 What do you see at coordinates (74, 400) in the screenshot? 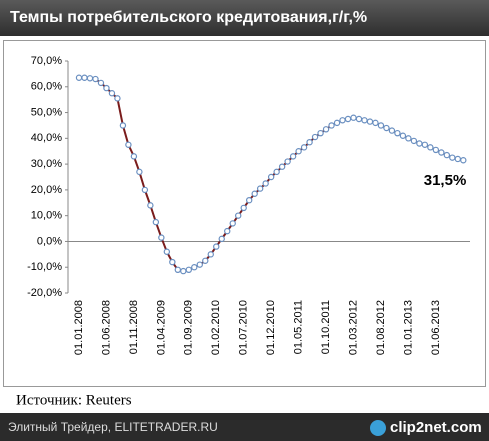
I see `source: Источник: Reuters` at bounding box center [74, 400].